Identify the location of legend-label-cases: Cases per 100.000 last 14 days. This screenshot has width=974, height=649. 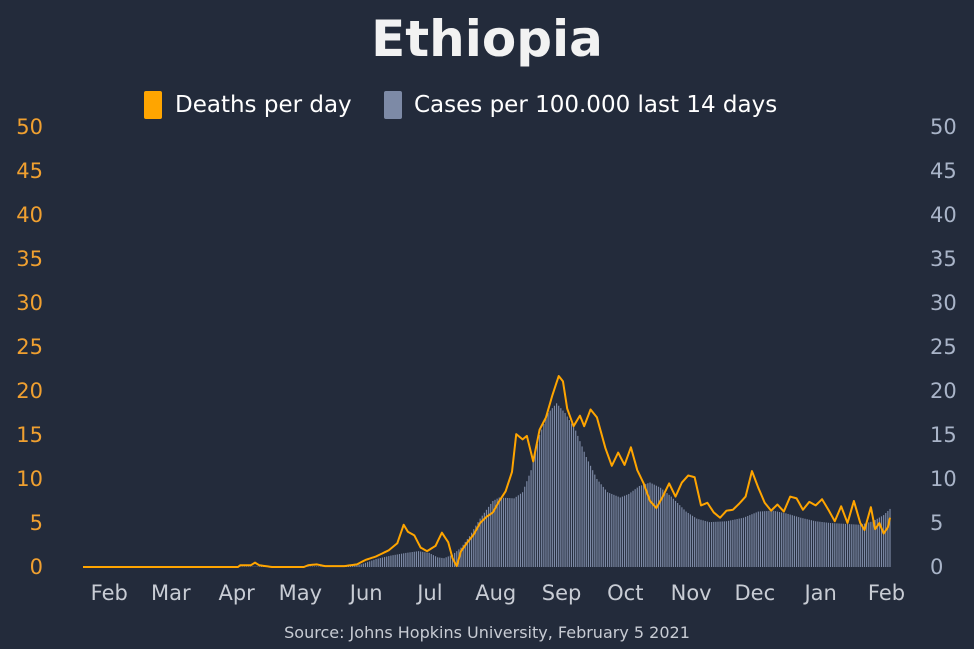
(595, 105).